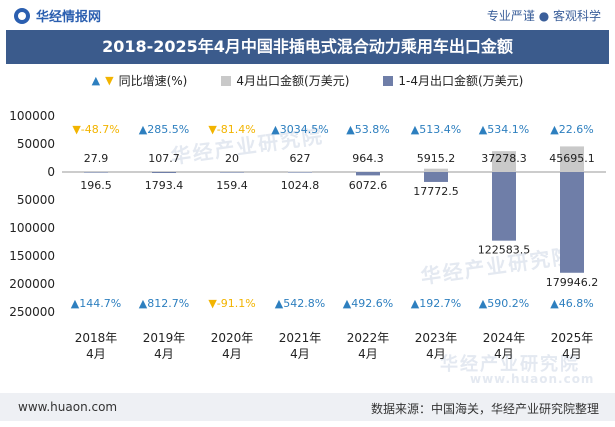 This screenshot has width=615, height=427. I want to click on growth-label-april: ▼-48.7%, so click(95, 129).